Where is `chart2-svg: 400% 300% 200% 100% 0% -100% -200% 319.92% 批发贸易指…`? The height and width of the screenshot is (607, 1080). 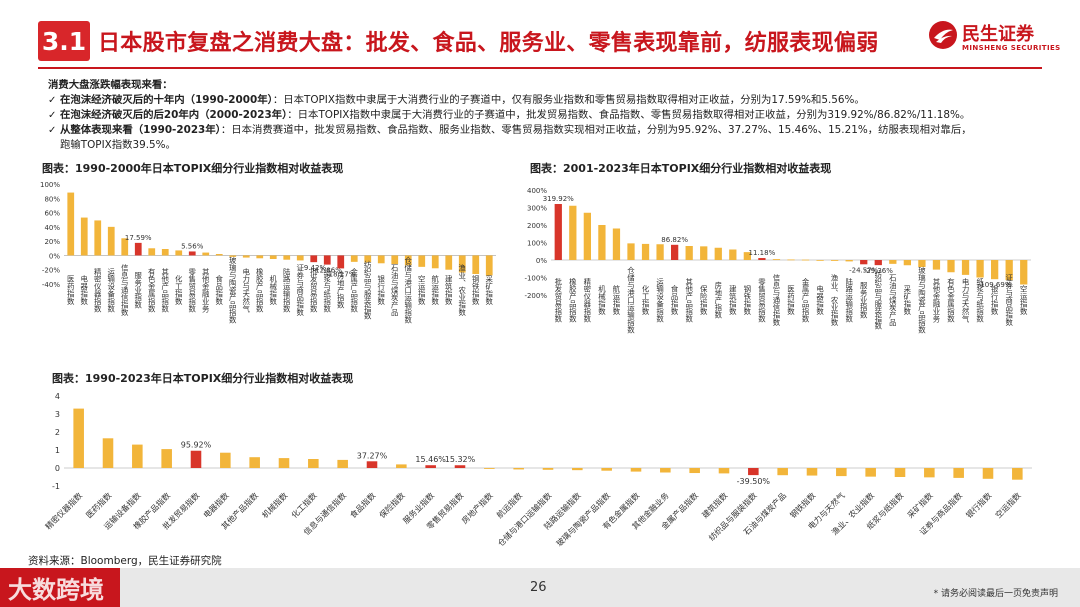 chart2-svg: 400% 300% 200% 100% 0% -100% -200% 319.92% 批发贸易指… is located at coordinates (777, 260).